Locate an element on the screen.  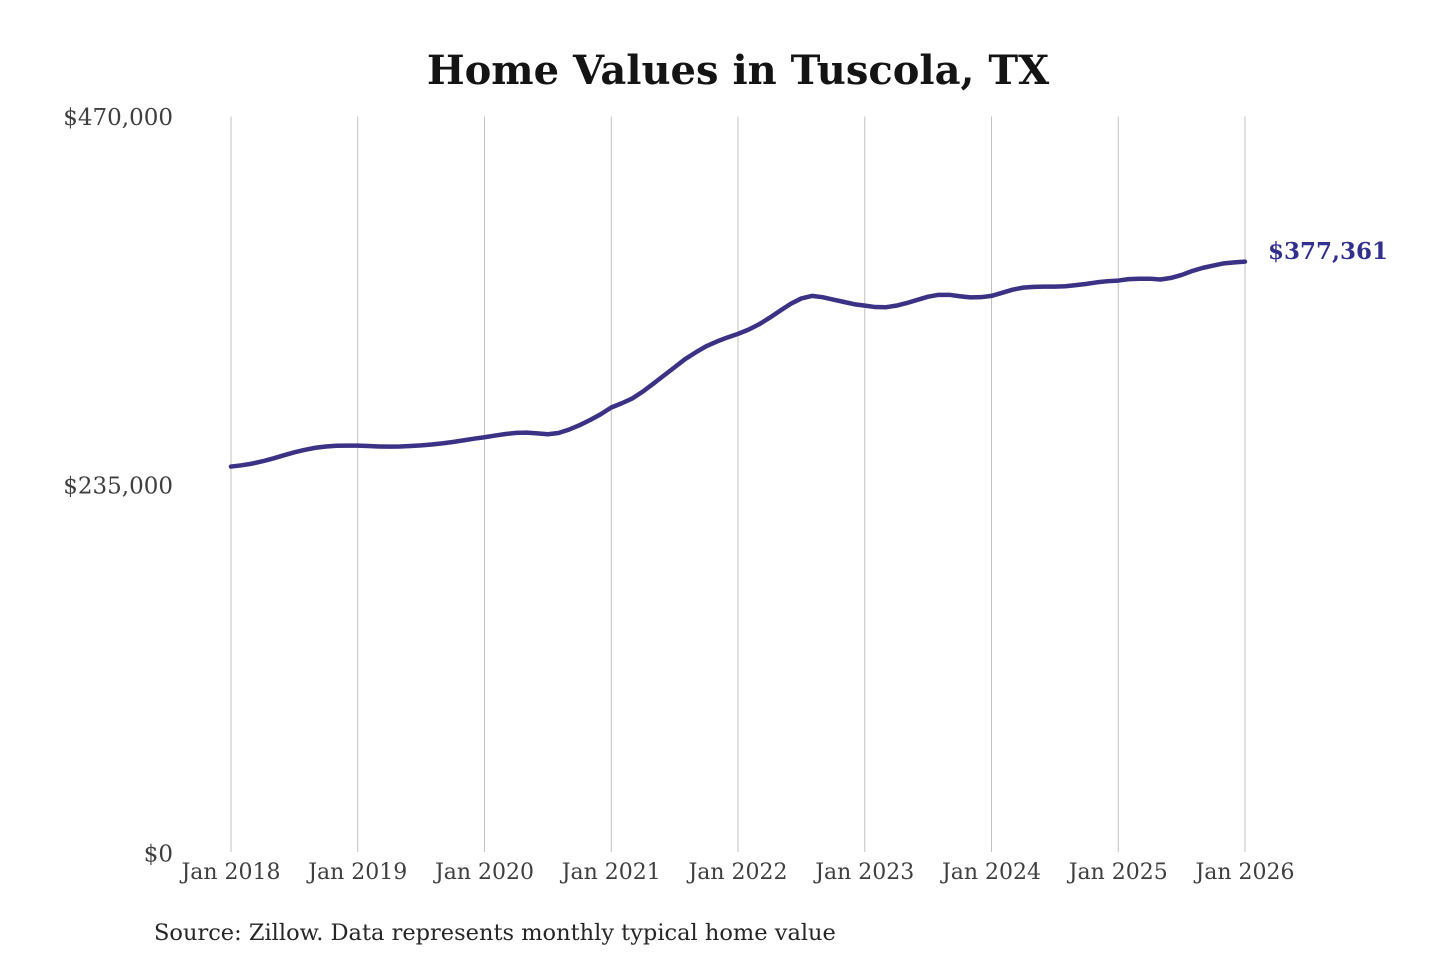
x-tick-label-jan-2023: Jan 2023 is located at coordinates (863, 872).